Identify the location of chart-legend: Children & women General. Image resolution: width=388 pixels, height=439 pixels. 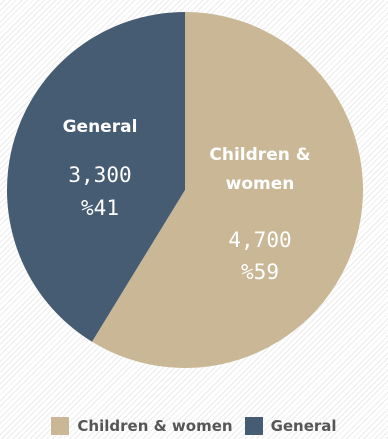
(194, 426).